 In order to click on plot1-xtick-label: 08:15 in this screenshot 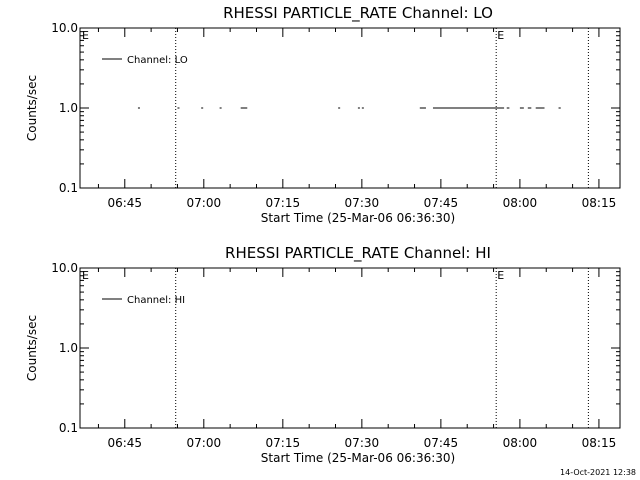, I will do `click(599, 203)`.